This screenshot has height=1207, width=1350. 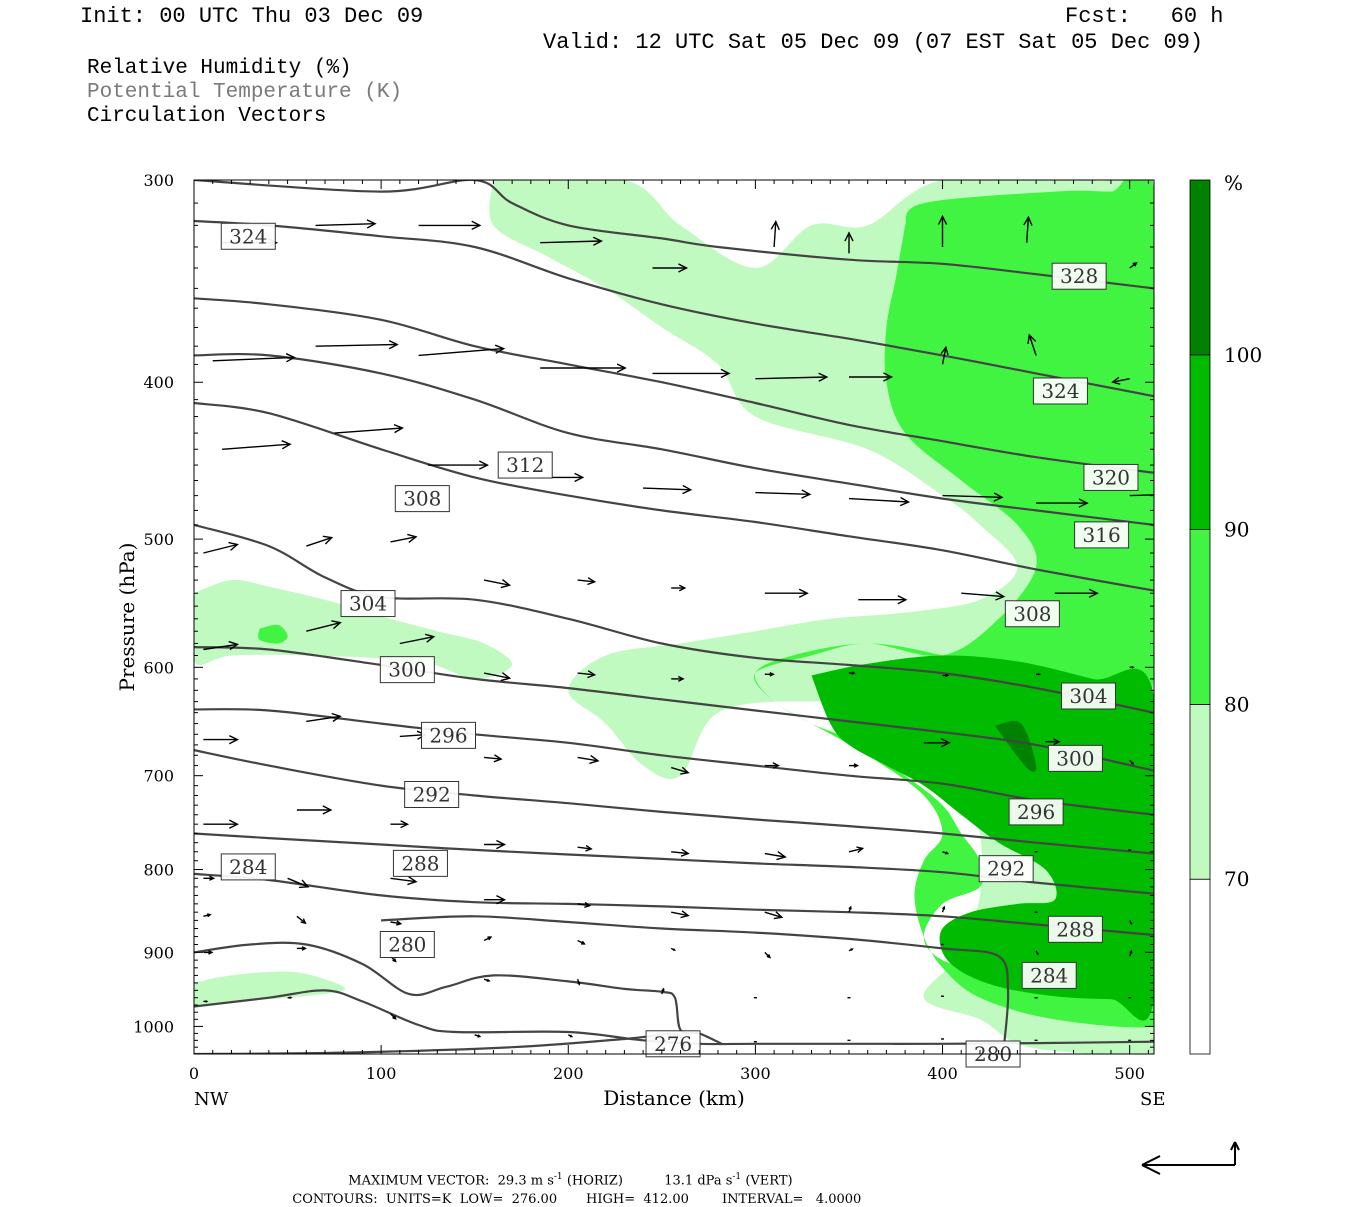 What do you see at coordinates (368, 604) in the screenshot?
I see `contour-label-text: 304` at bounding box center [368, 604].